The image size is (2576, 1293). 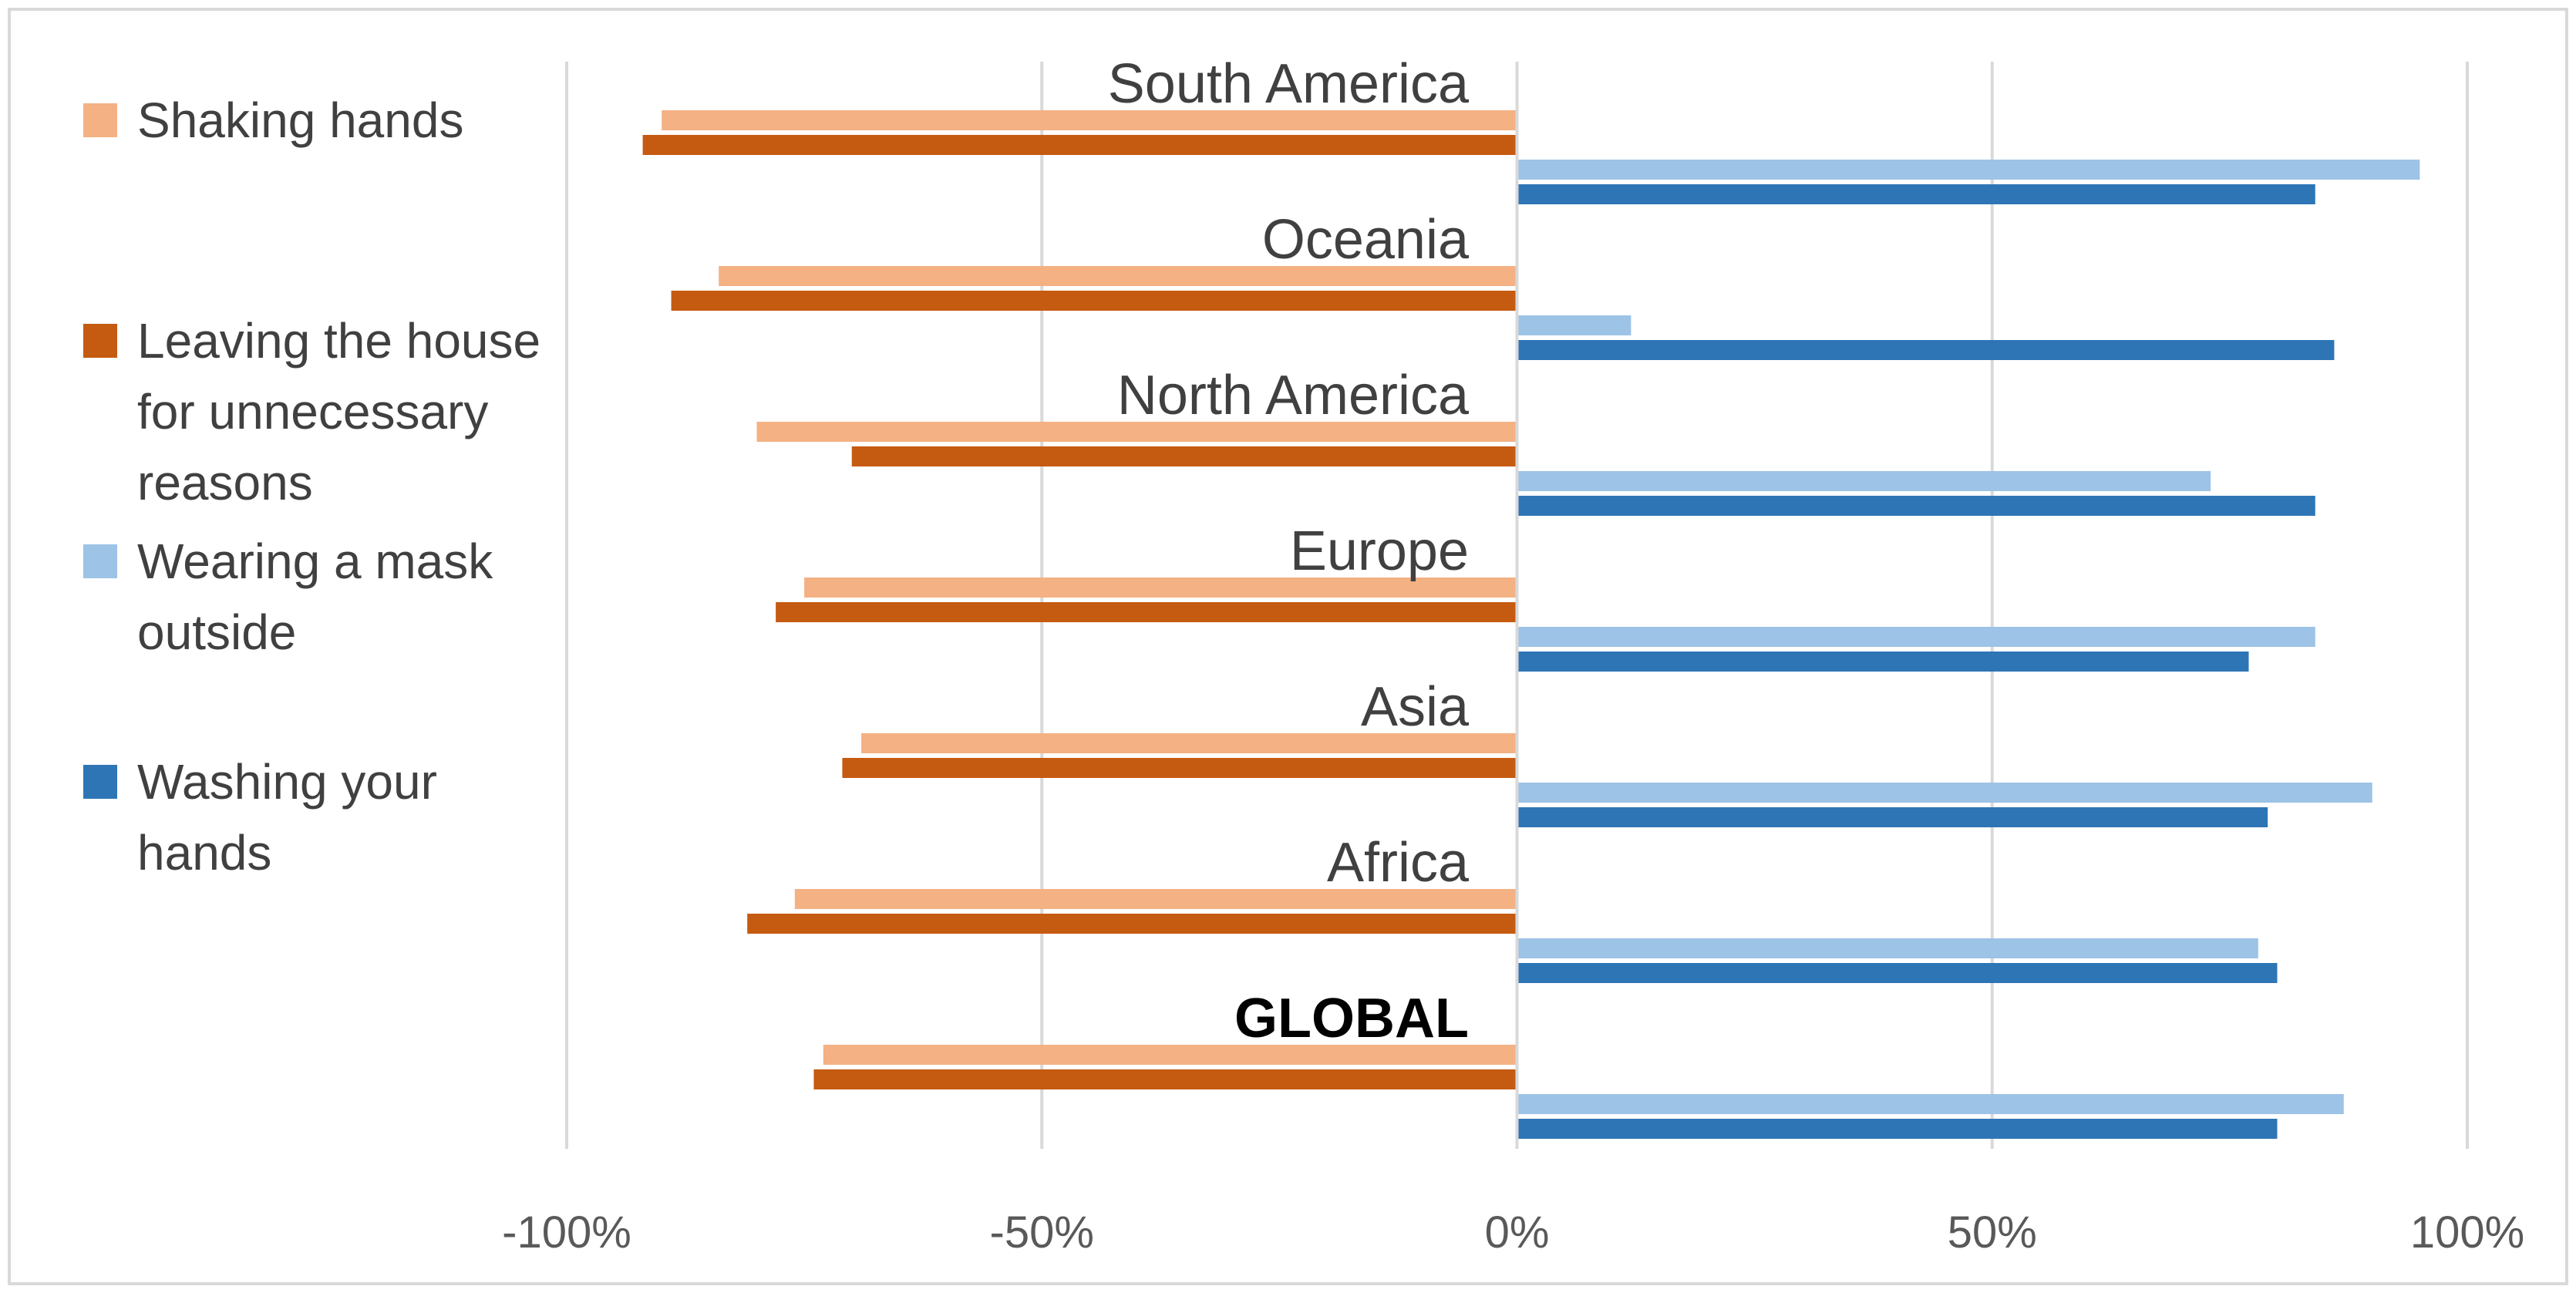 What do you see at coordinates (313, 411) in the screenshot?
I see `legend-label-line: for unnecessary` at bounding box center [313, 411].